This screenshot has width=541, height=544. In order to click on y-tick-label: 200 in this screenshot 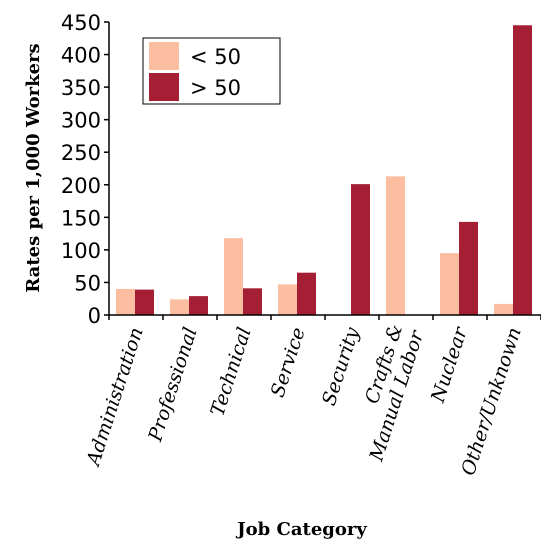, I will do `click(81, 186)`.